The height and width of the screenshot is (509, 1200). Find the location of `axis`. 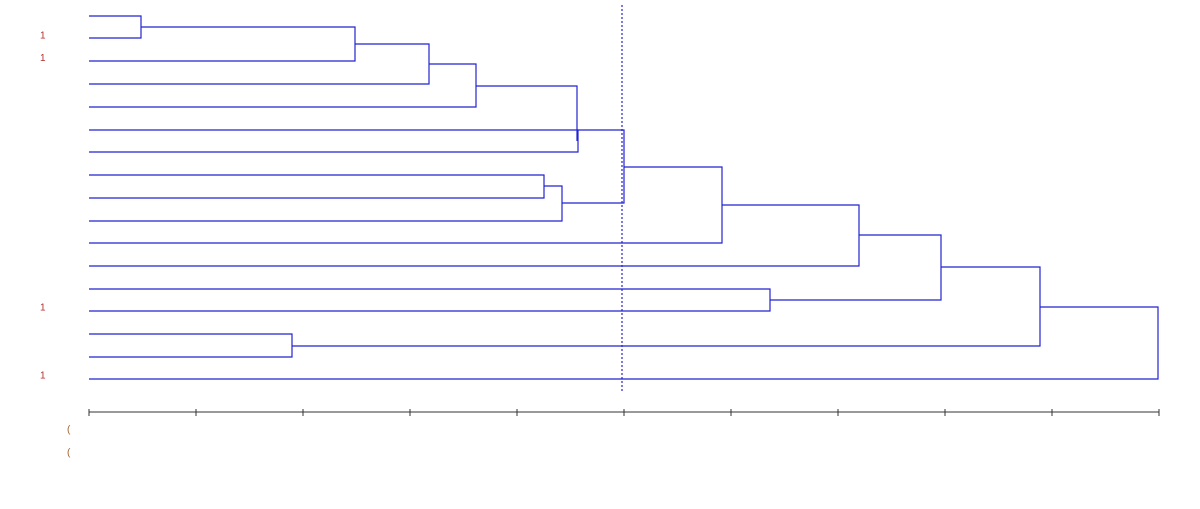

axis is located at coordinates (624, 412).